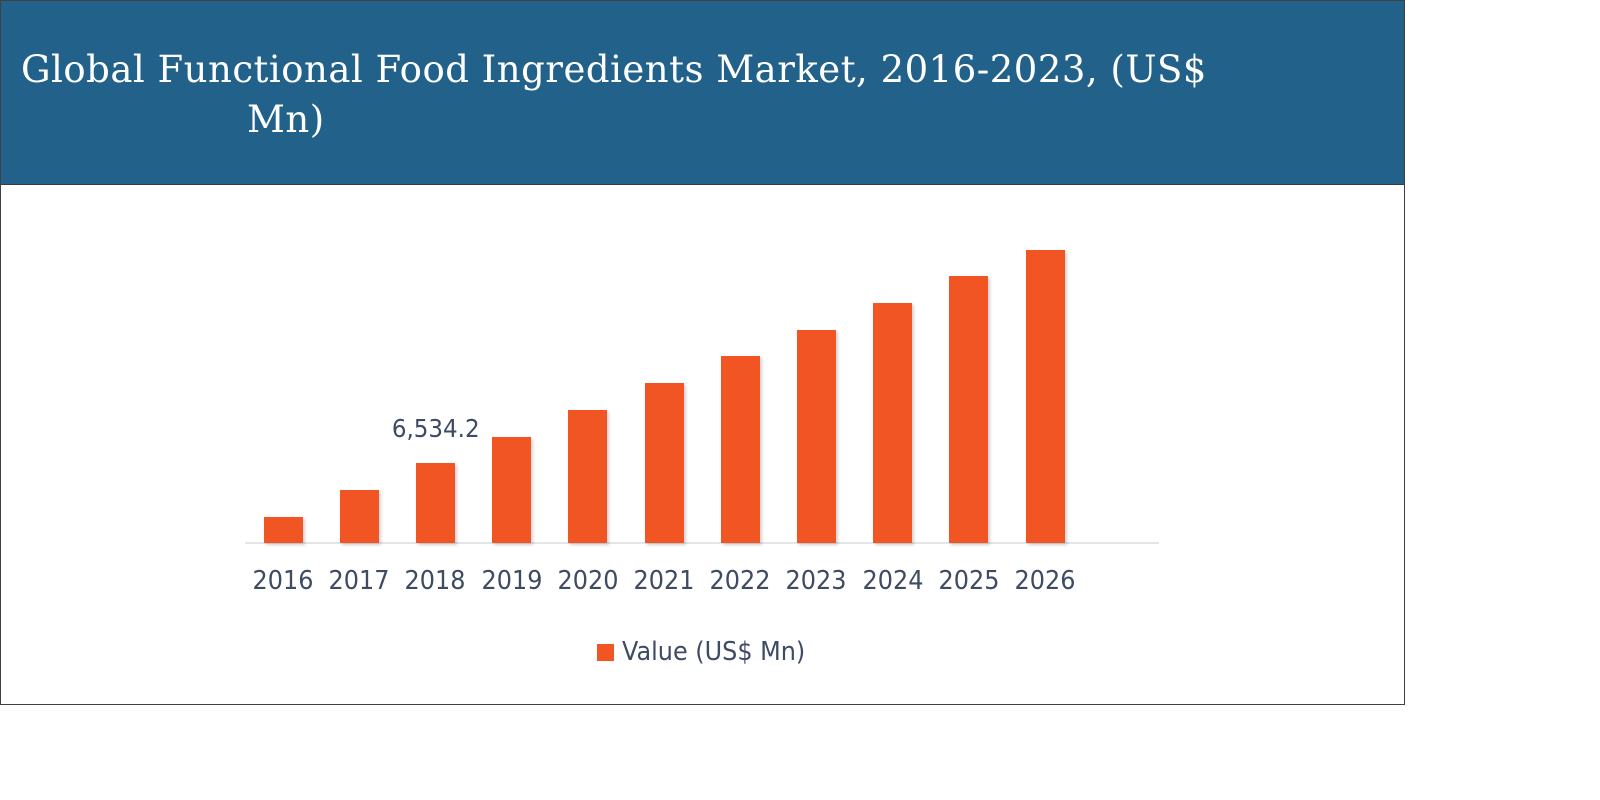 The image size is (1600, 800). Describe the element at coordinates (714, 652) in the screenshot. I see `legend-label: Value (US$ Mn)` at that location.